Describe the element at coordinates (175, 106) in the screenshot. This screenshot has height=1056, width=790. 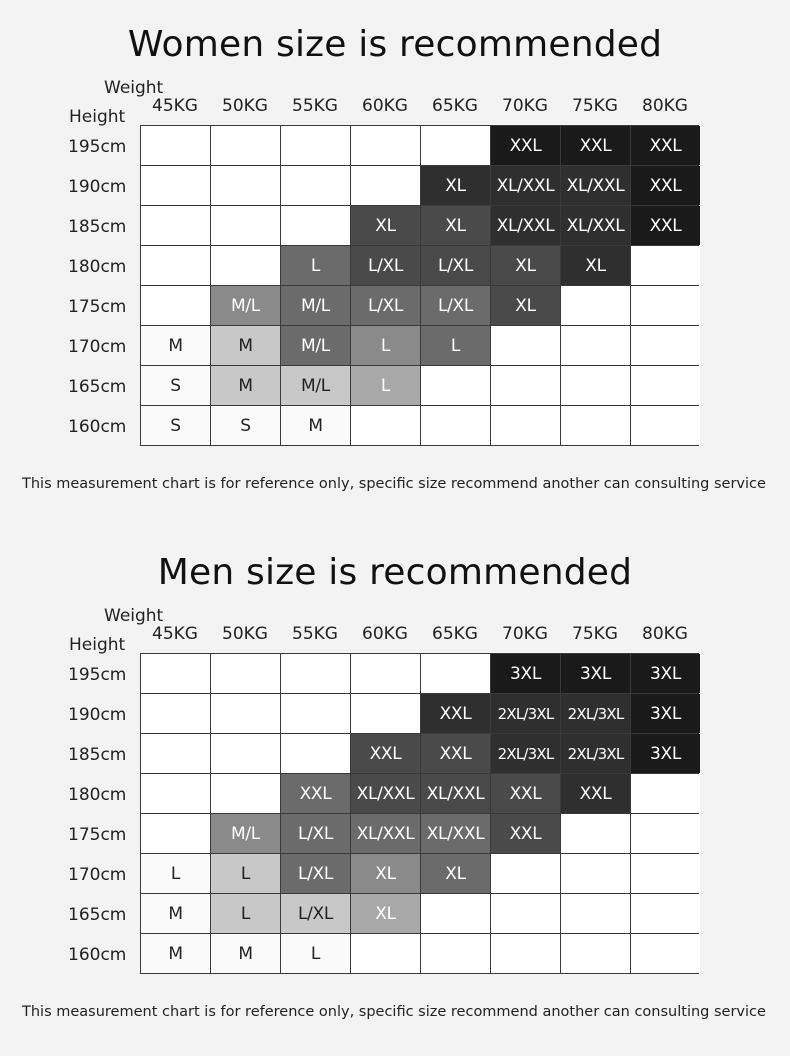
I see `weight-col-0: 45KG` at that location.